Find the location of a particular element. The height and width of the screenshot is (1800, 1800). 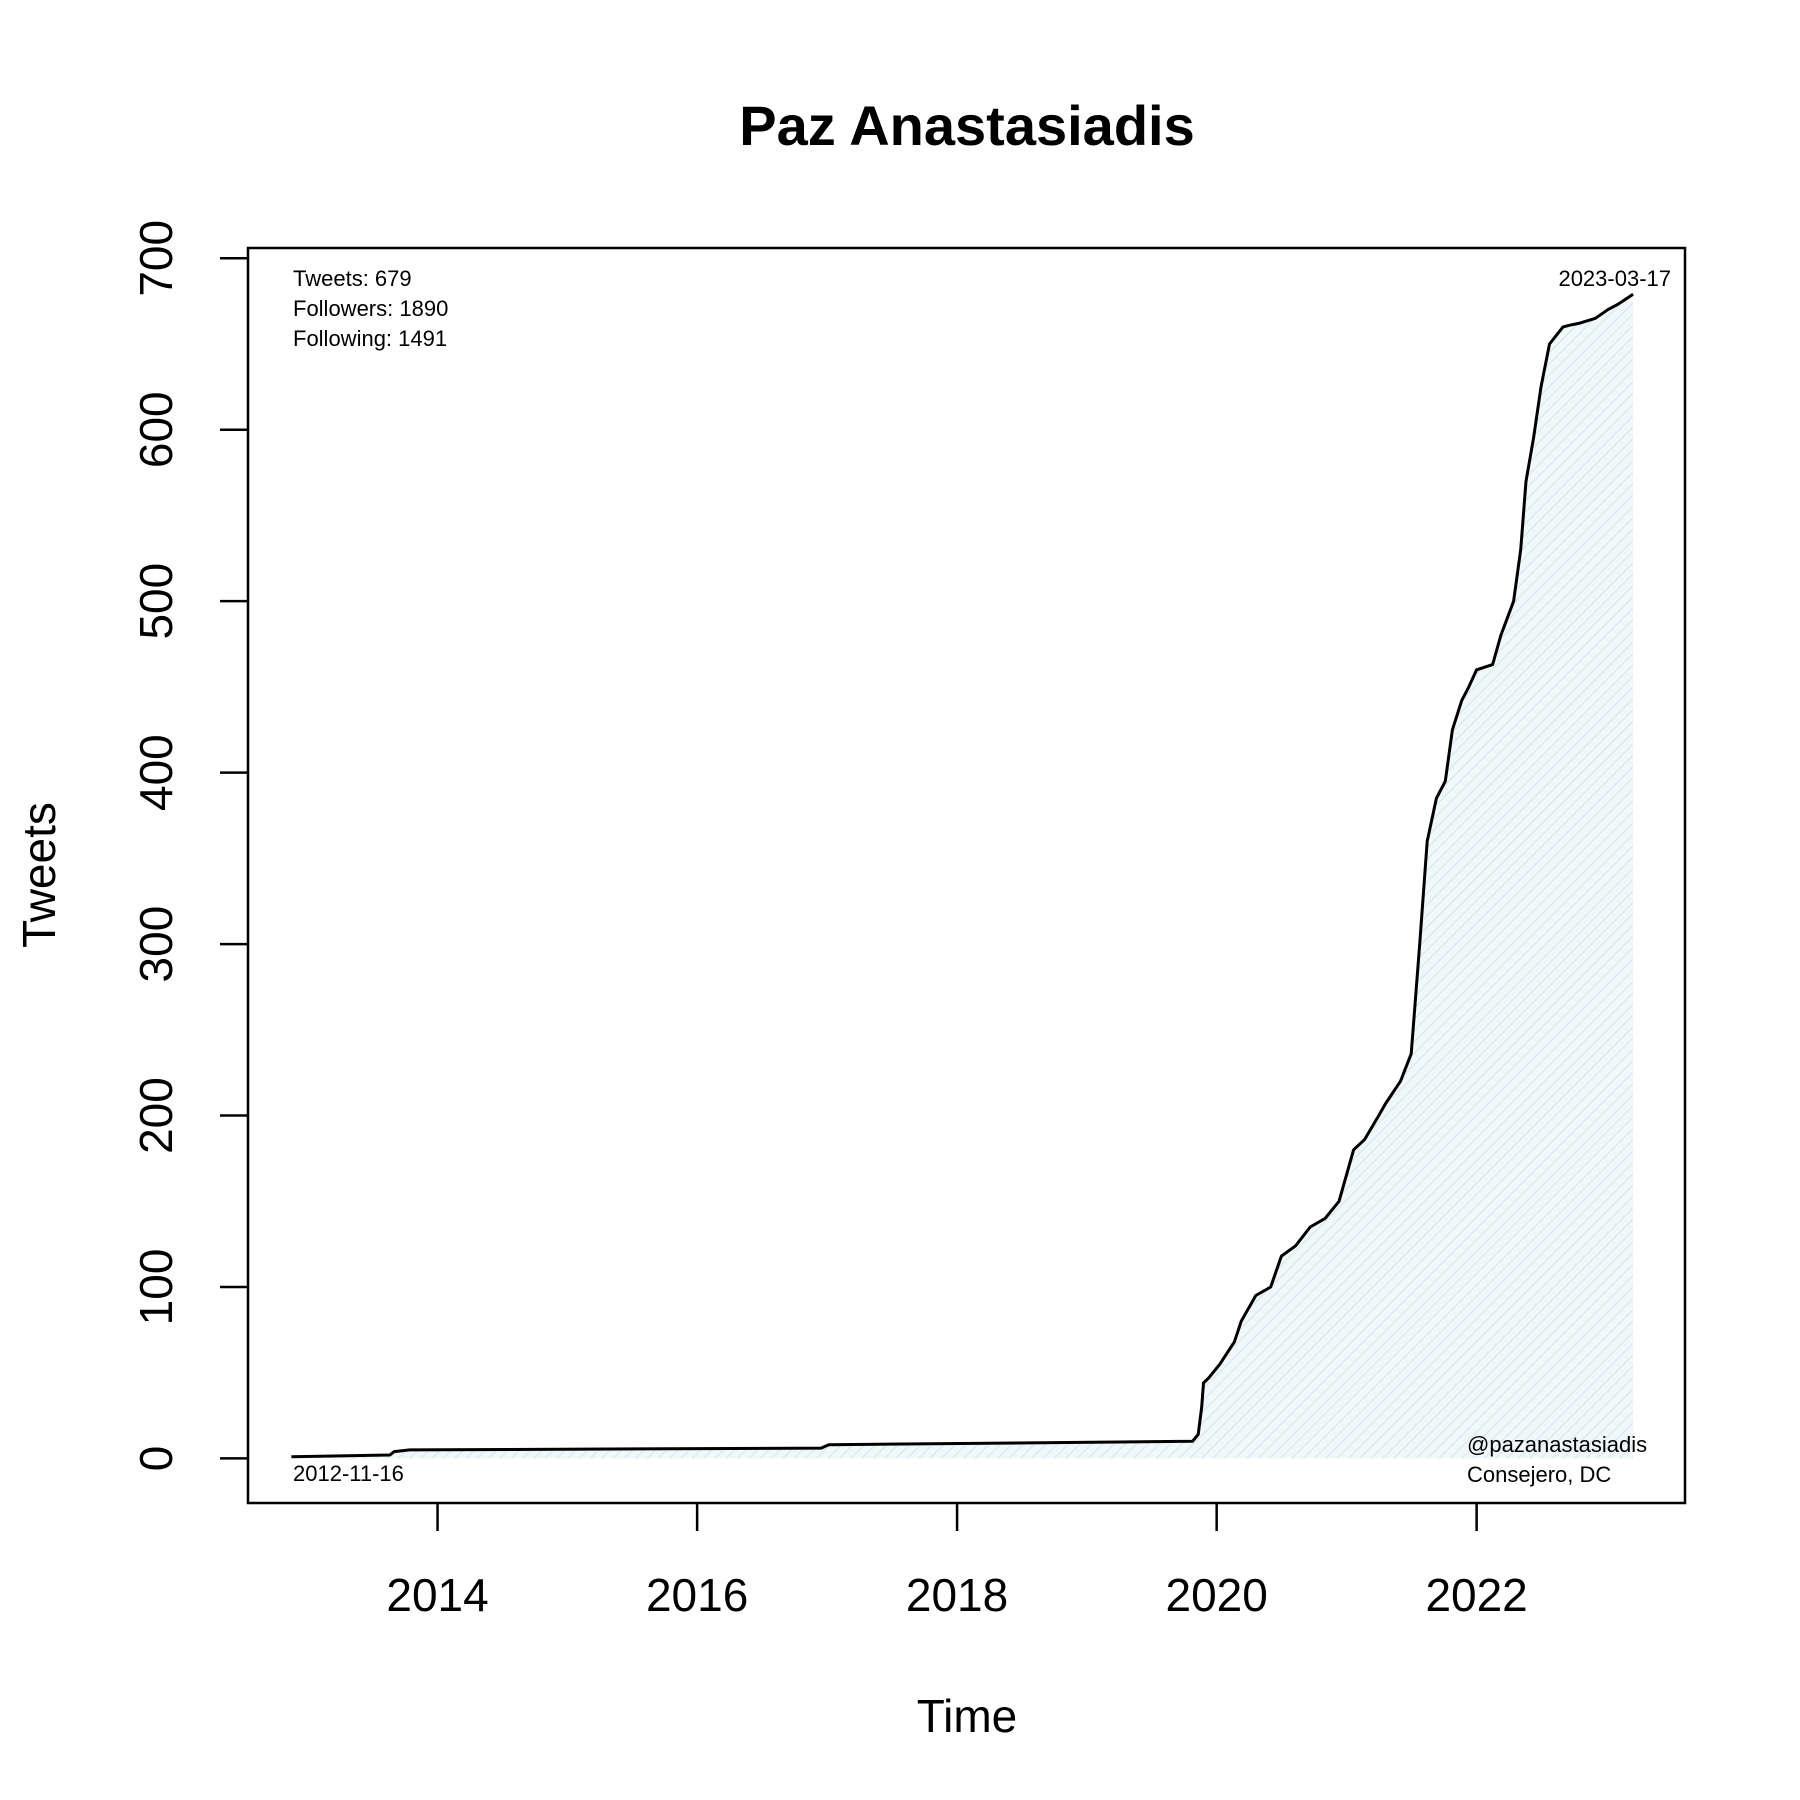

x-axis-label: Time is located at coordinates (967, 1716).